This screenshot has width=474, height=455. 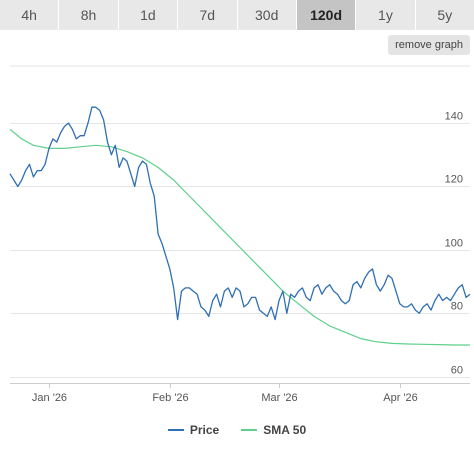 What do you see at coordinates (148, 15) in the screenshot?
I see `tab-1d: 1d` at bounding box center [148, 15].